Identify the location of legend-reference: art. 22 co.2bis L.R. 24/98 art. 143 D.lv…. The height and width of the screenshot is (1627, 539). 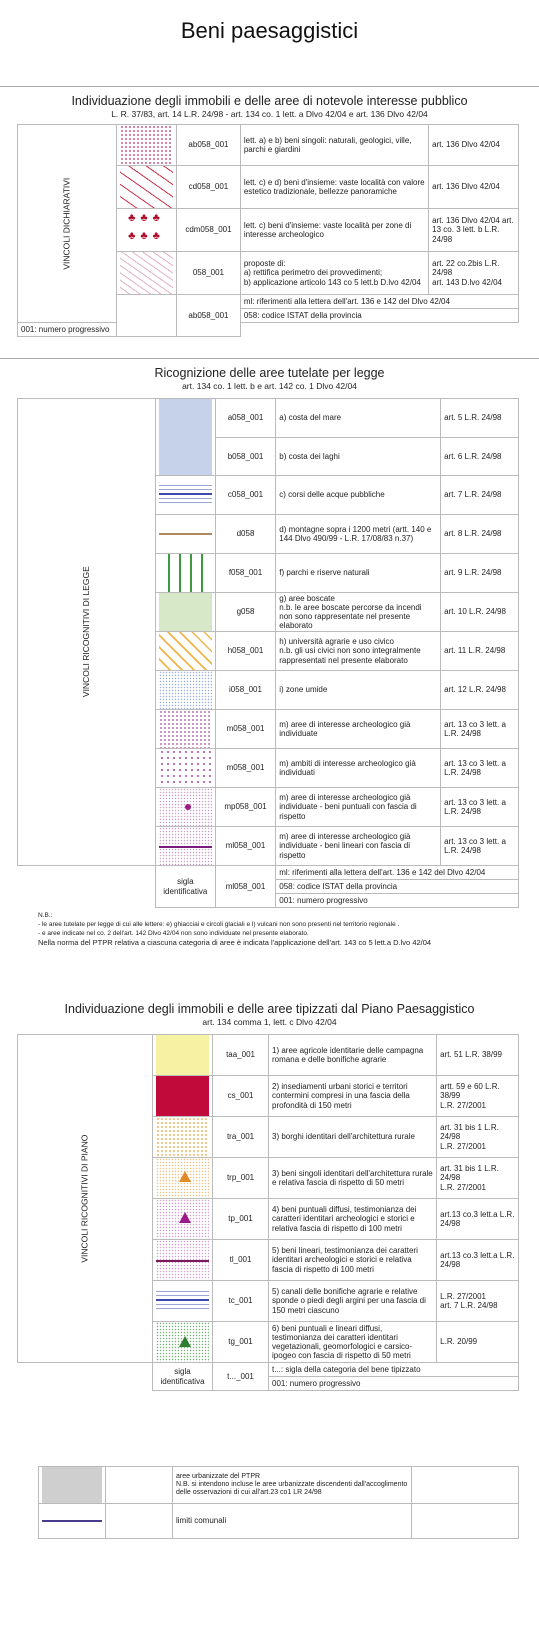
(474, 273).